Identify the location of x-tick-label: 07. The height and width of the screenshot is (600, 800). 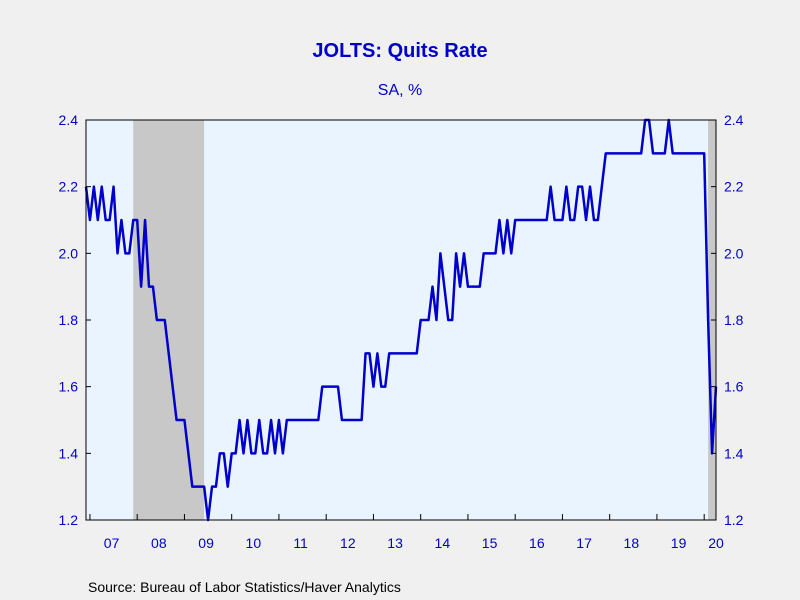
(112, 543).